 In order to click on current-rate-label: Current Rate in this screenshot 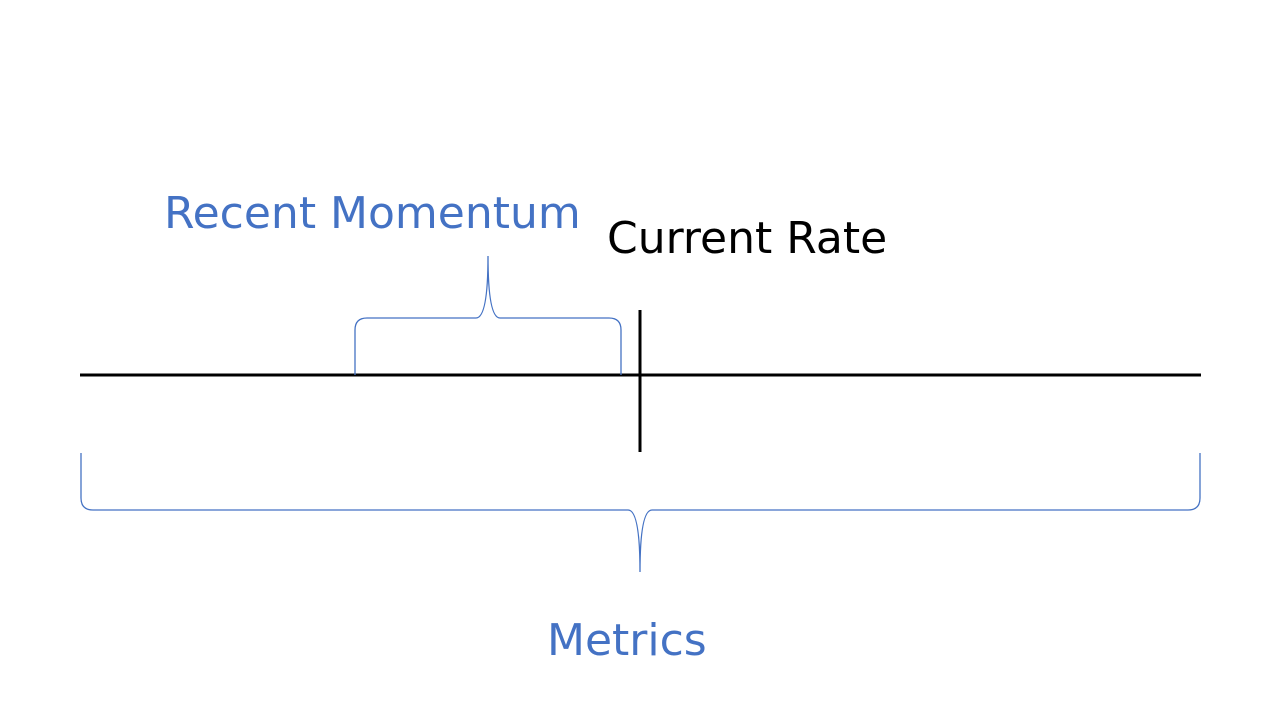, I will do `click(747, 238)`.